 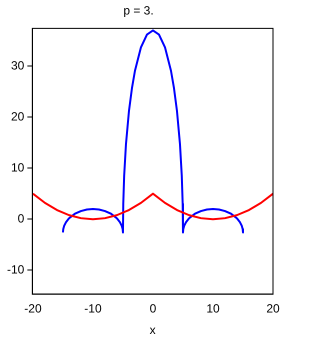 What do you see at coordinates (33, 309) in the screenshot?
I see `x-tick-label: -20` at bounding box center [33, 309].